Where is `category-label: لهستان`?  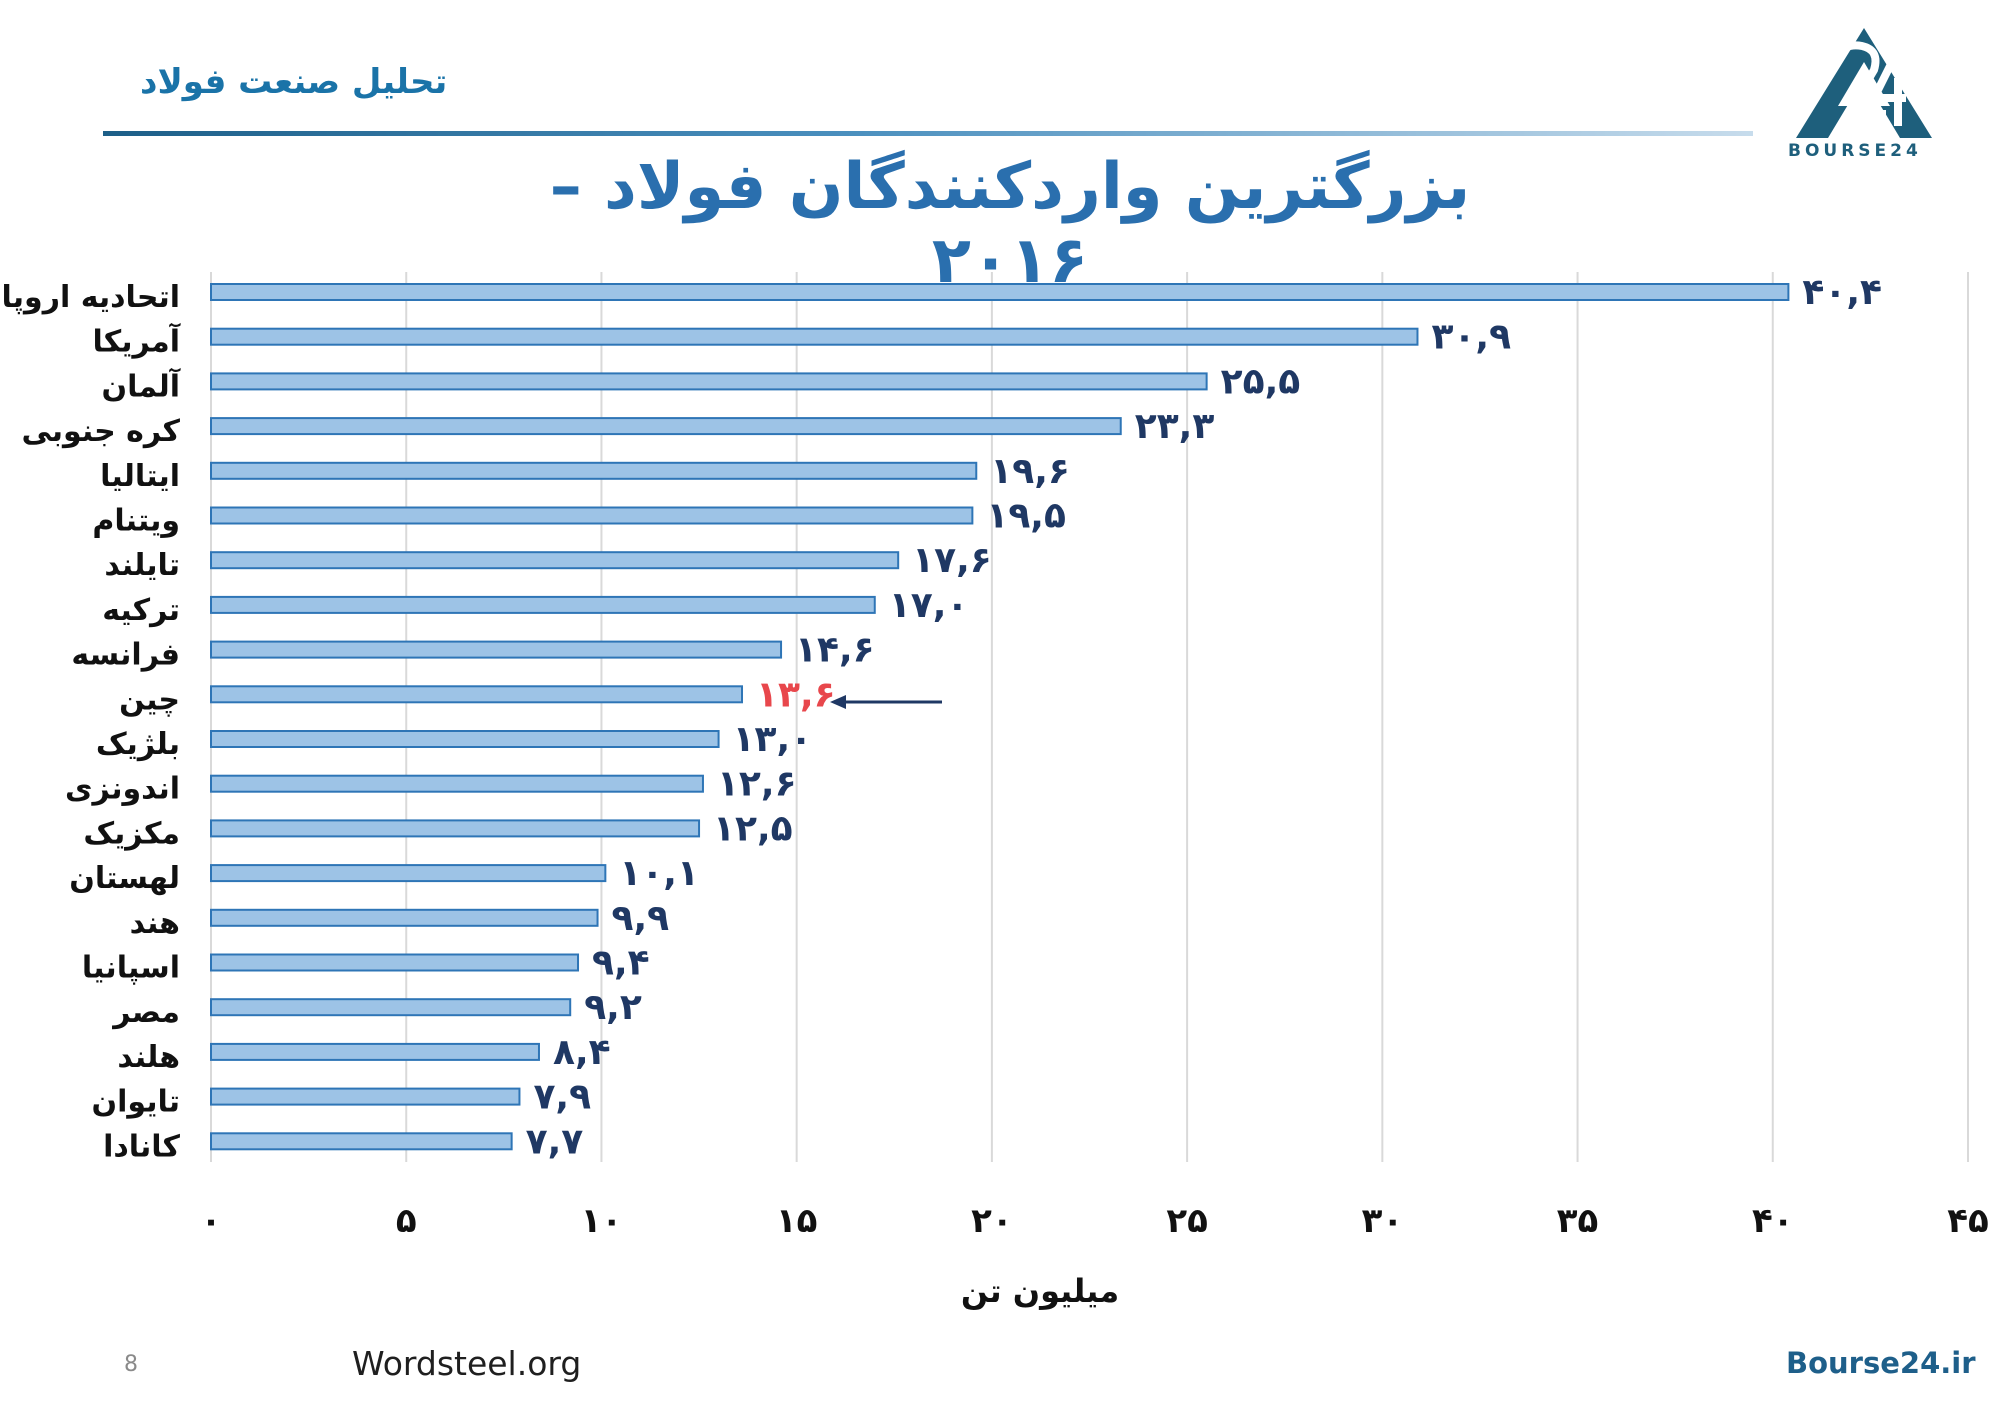
category-label: لهستان is located at coordinates (124, 878).